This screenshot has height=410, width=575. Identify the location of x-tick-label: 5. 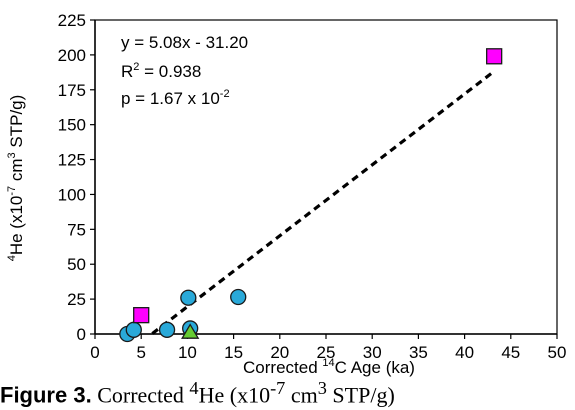
(140, 352).